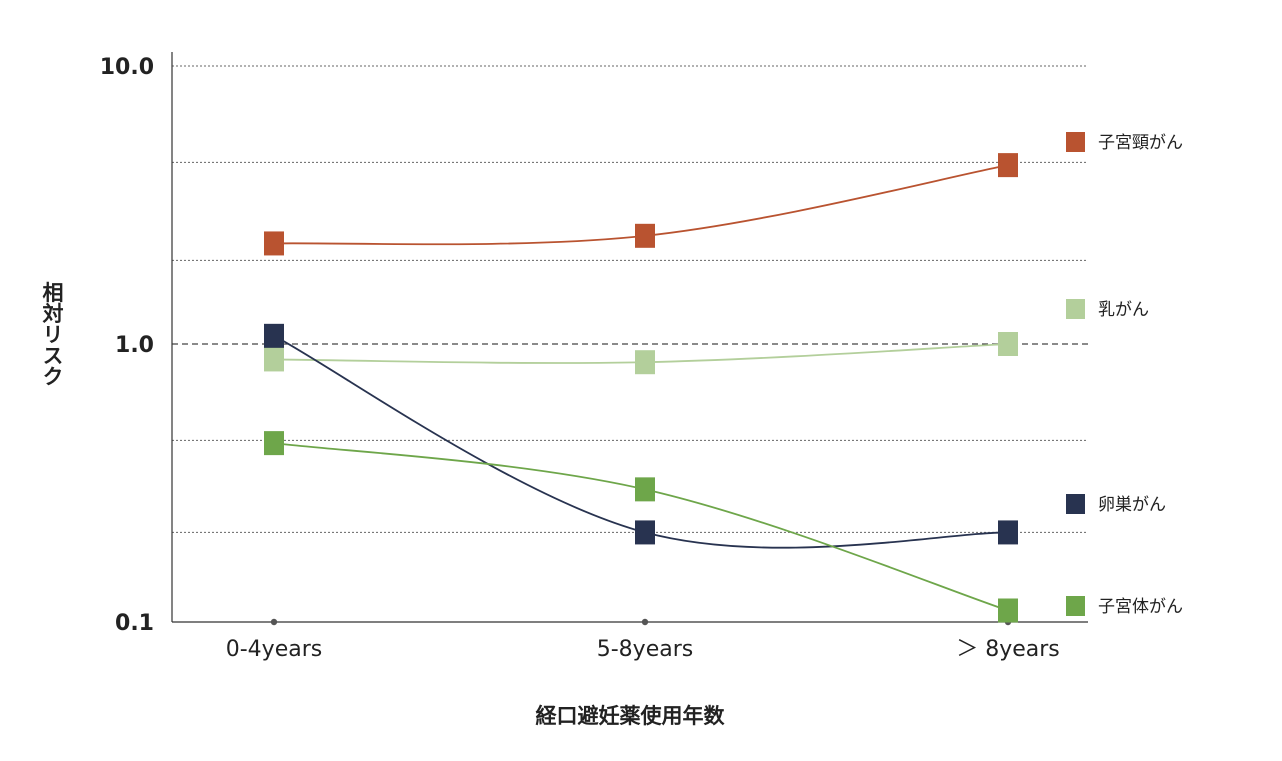 This screenshot has width=1282, height=761. Describe the element at coordinates (274, 649) in the screenshot. I see `x-tick-label: 0-4years` at that location.